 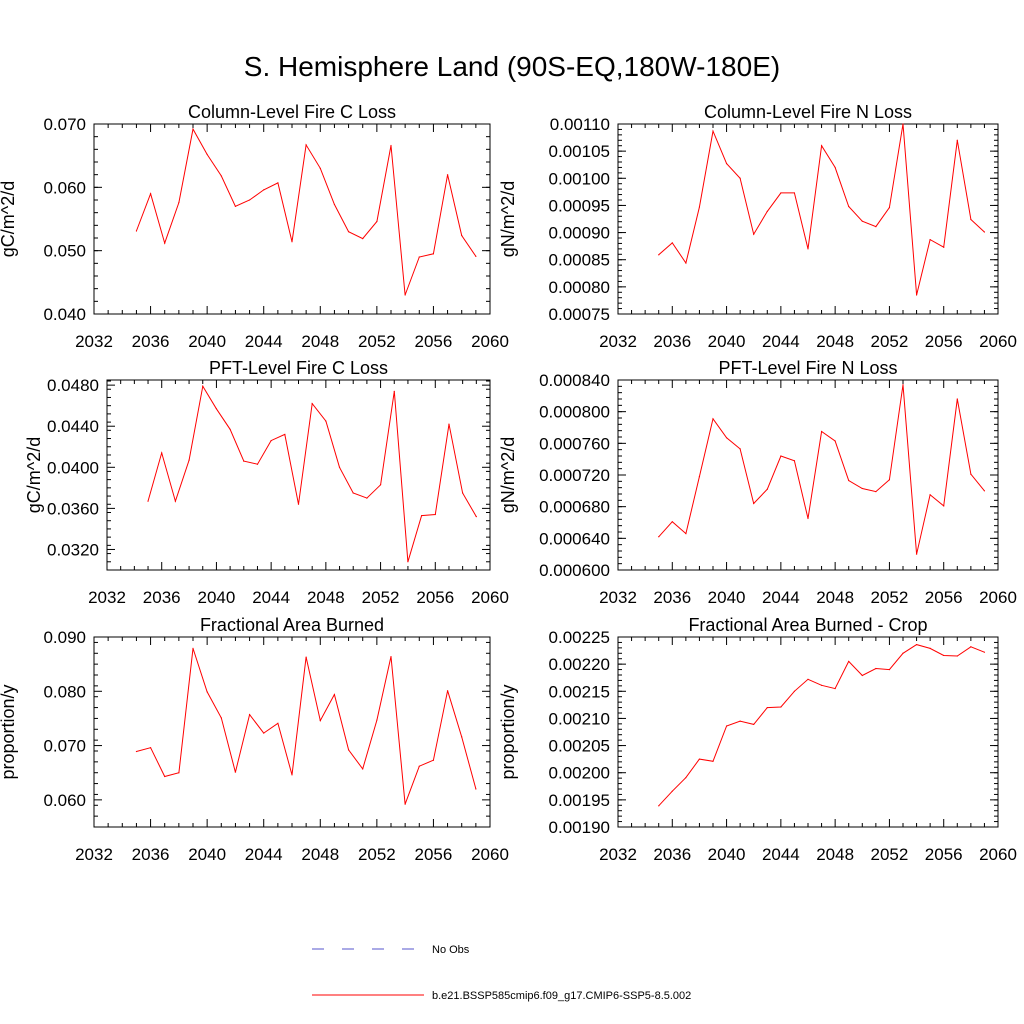 What do you see at coordinates (292, 112) in the screenshot?
I see `panel-title: Column-Level Fire C Loss` at bounding box center [292, 112].